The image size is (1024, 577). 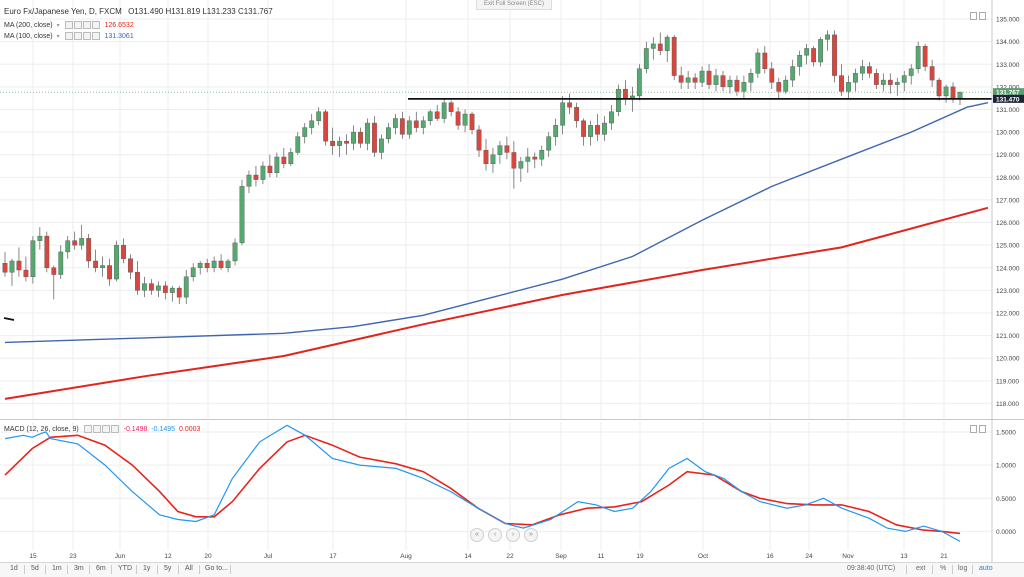 What do you see at coordinates (770, 556) in the screenshot?
I see `time-tick-label: 16` at bounding box center [770, 556].